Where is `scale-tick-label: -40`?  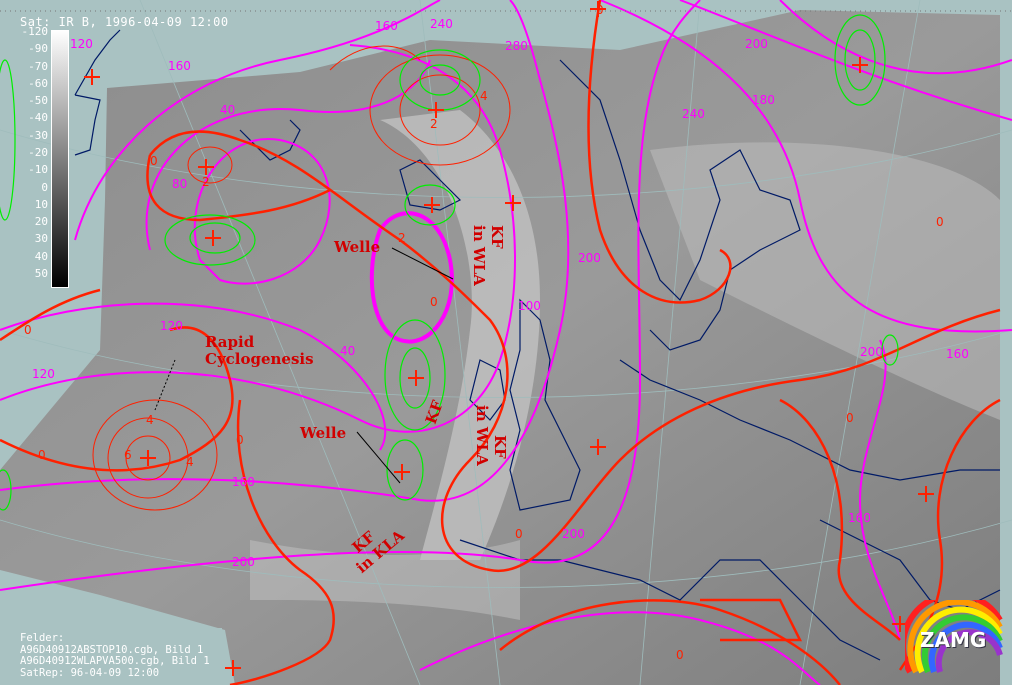
scale-tick-label: -40 is located at coordinates (38, 117).